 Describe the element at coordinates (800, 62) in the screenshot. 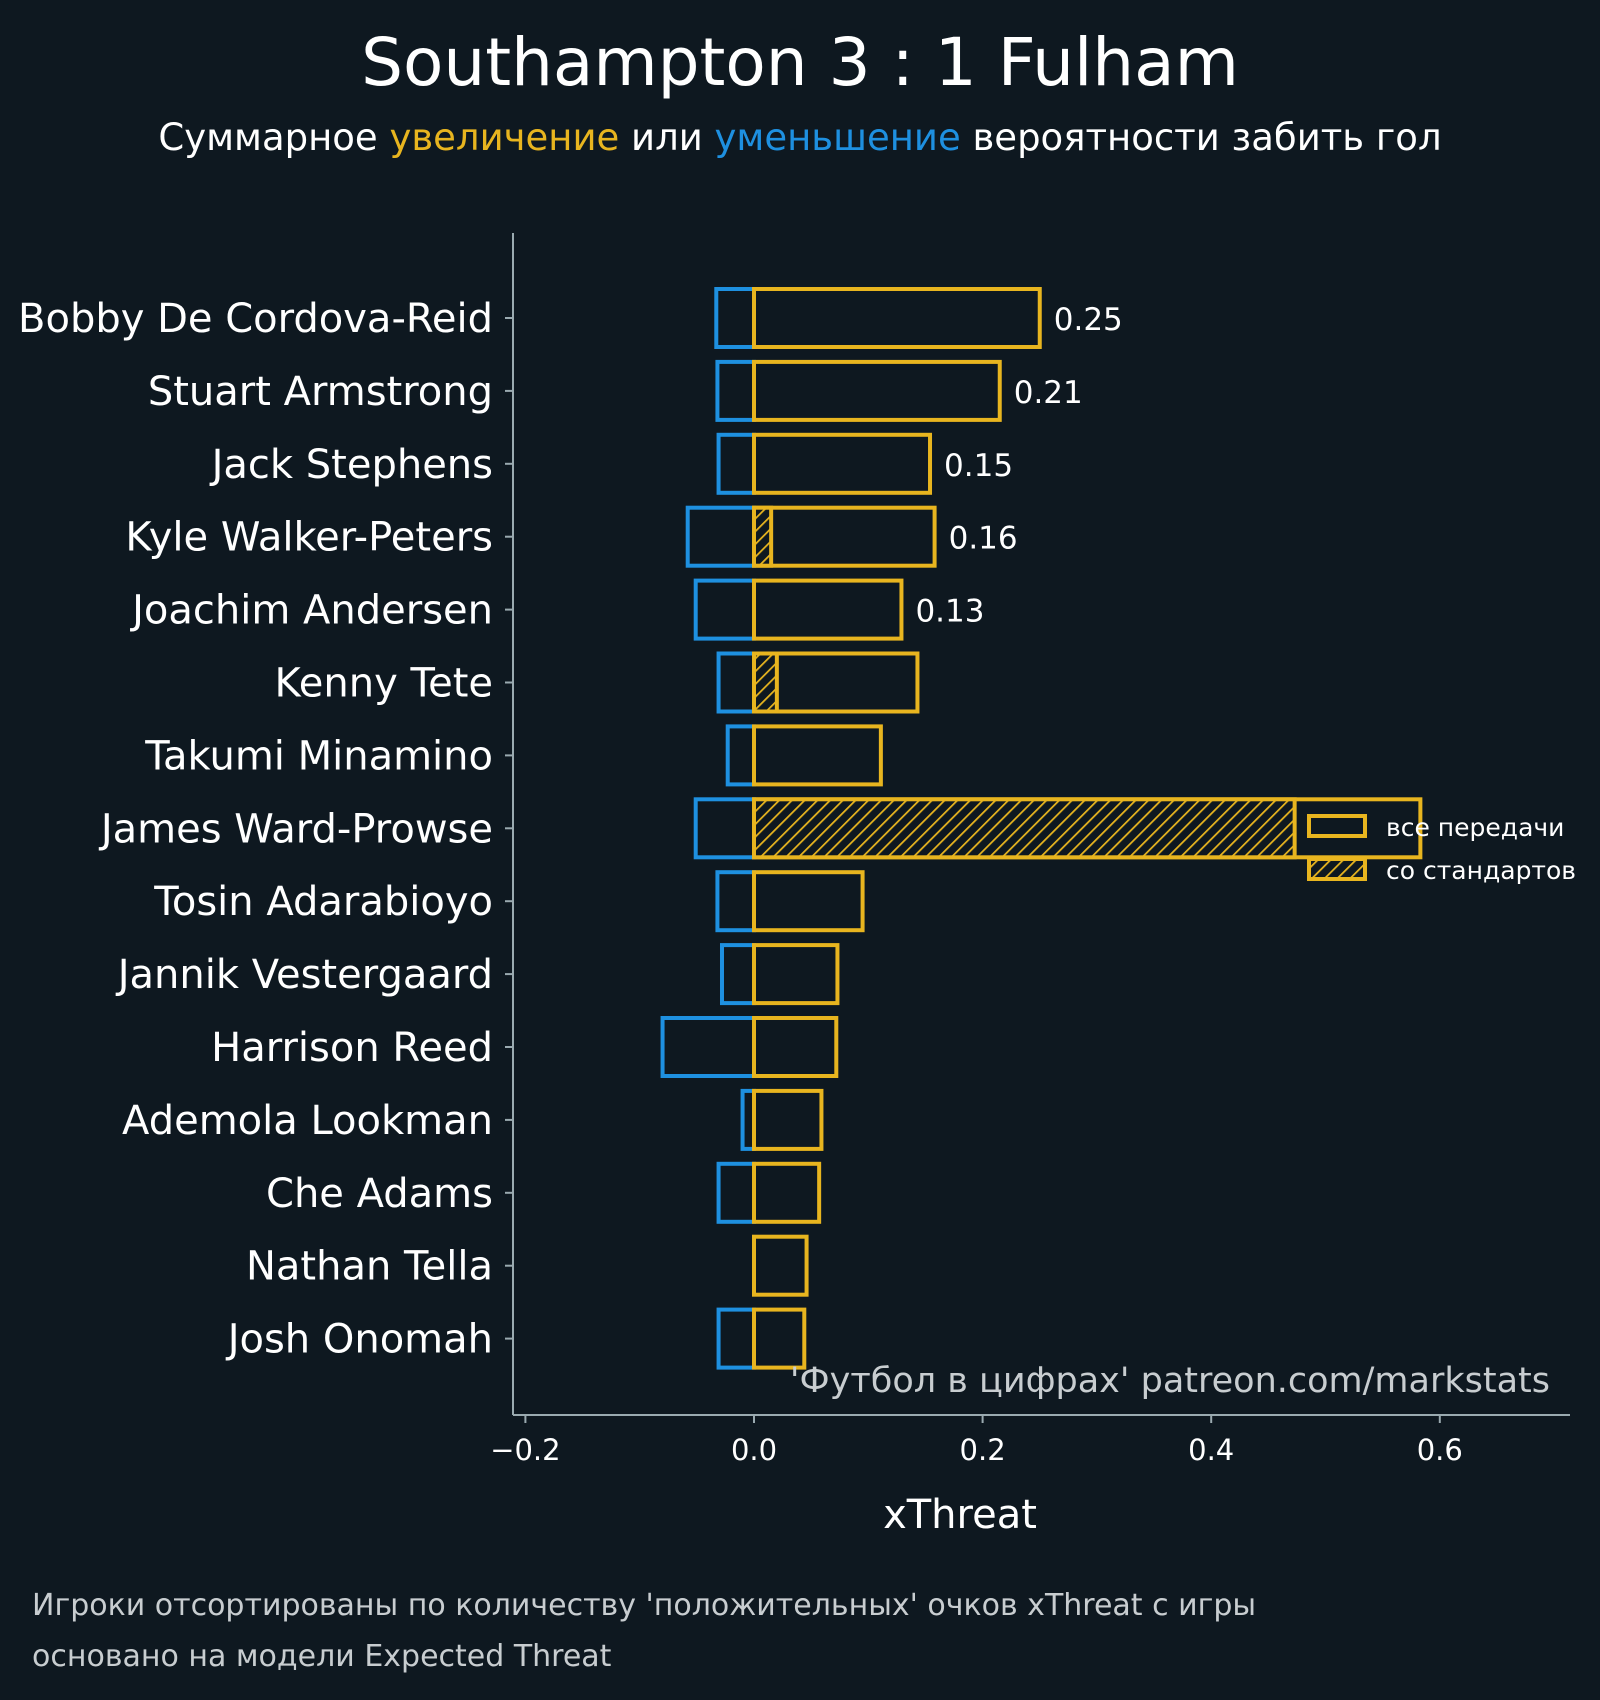

I see `chart-title: Southampton 3 : 1 Fulham` at that location.